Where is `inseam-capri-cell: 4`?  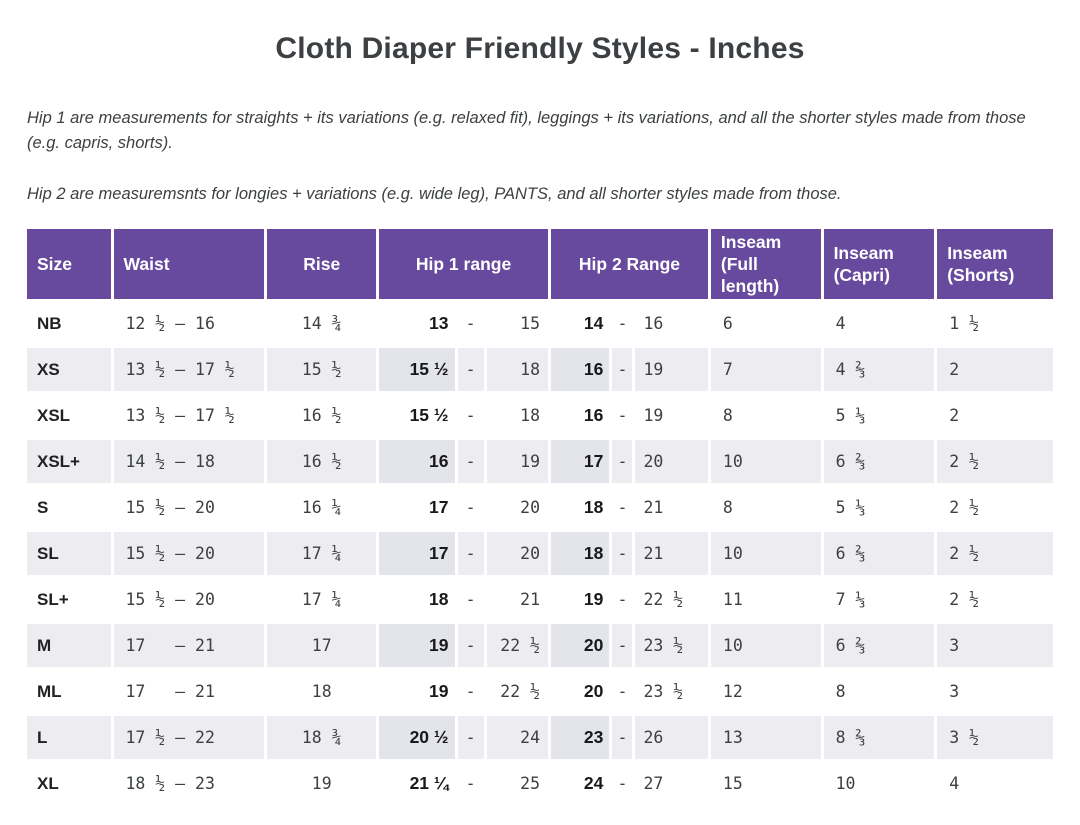
inseam-capri-cell: 4 is located at coordinates (879, 324).